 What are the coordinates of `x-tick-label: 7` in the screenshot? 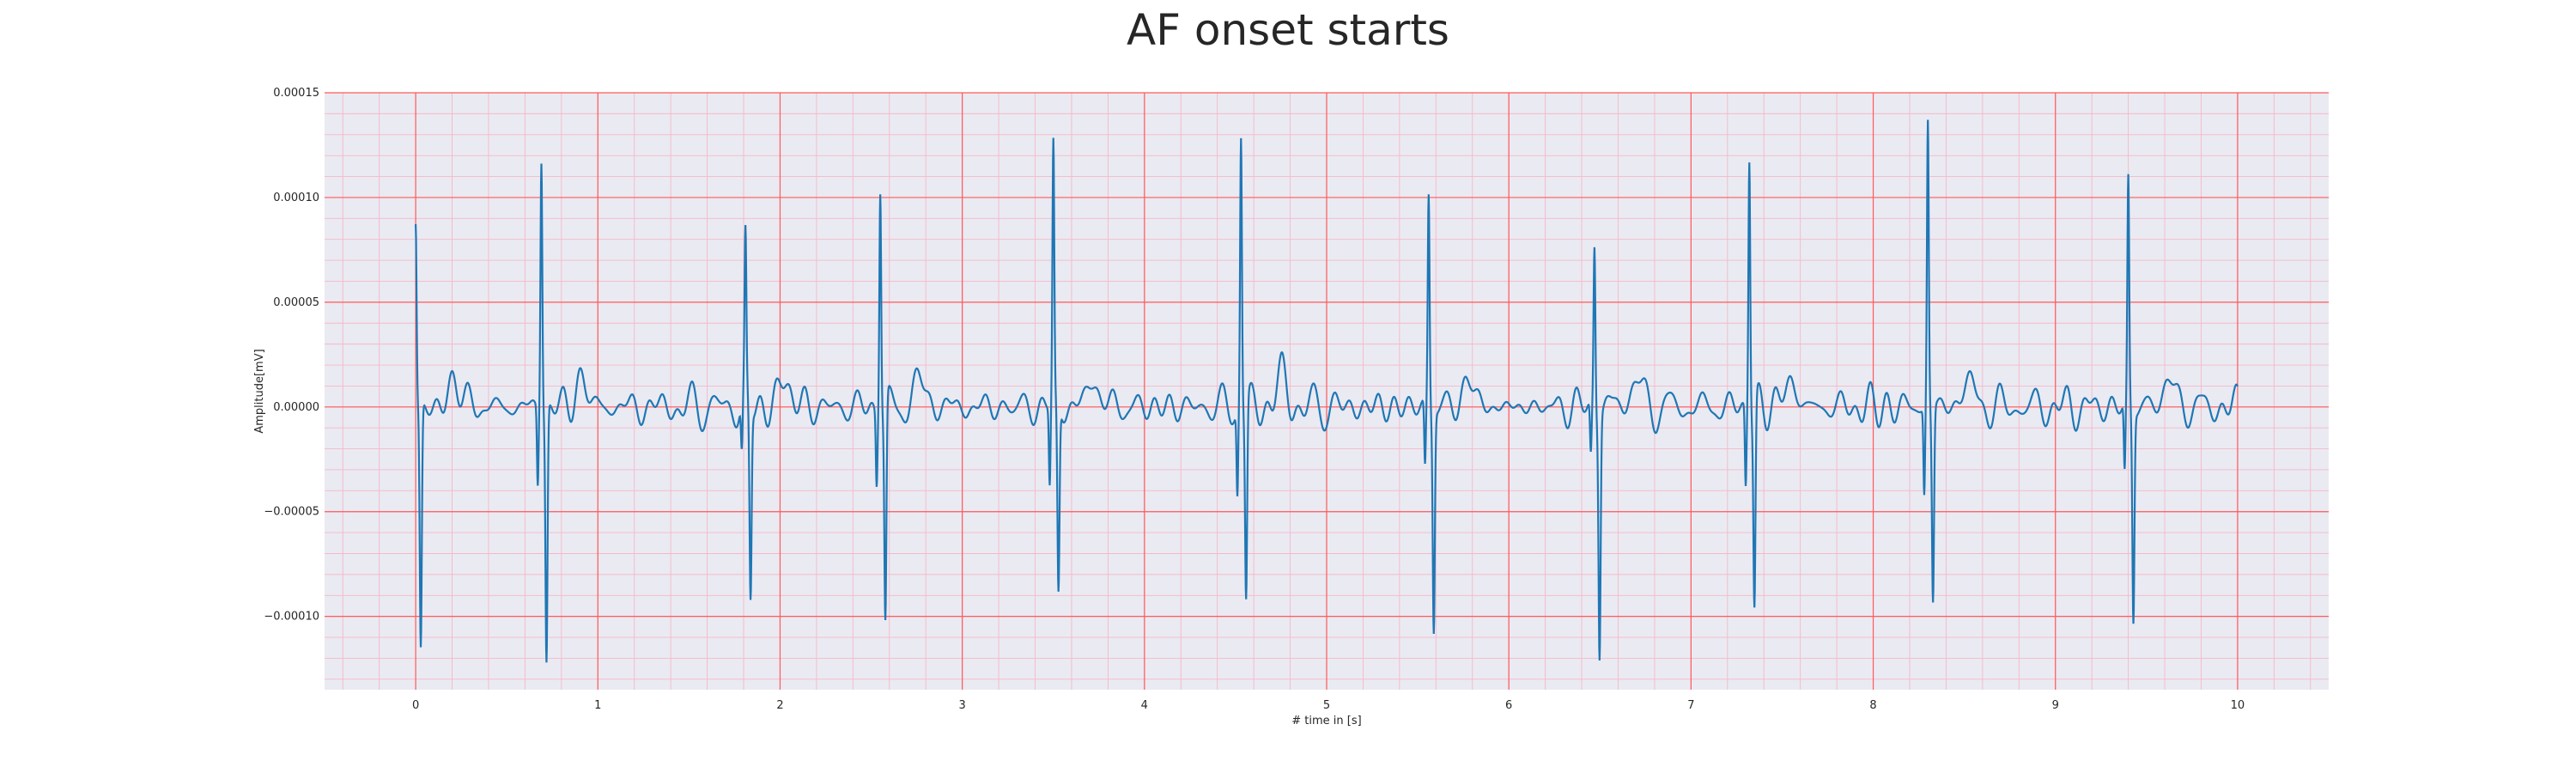 It's located at (1690, 705).